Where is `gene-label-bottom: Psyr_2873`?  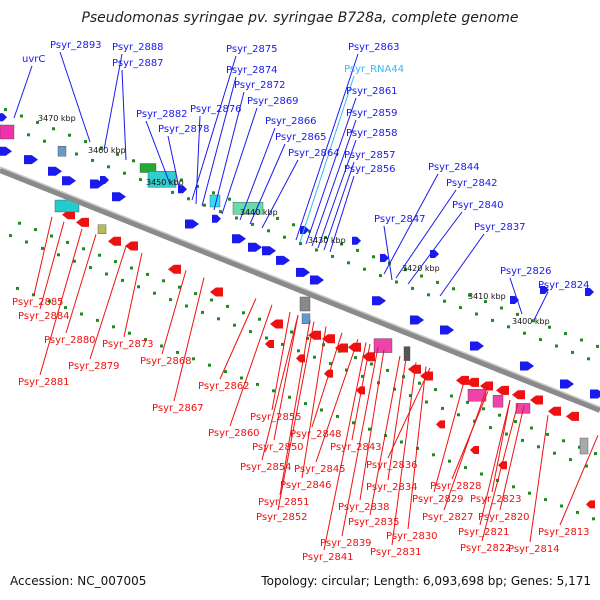 gene-label-bottom: Psyr_2873 is located at coordinates (128, 344).